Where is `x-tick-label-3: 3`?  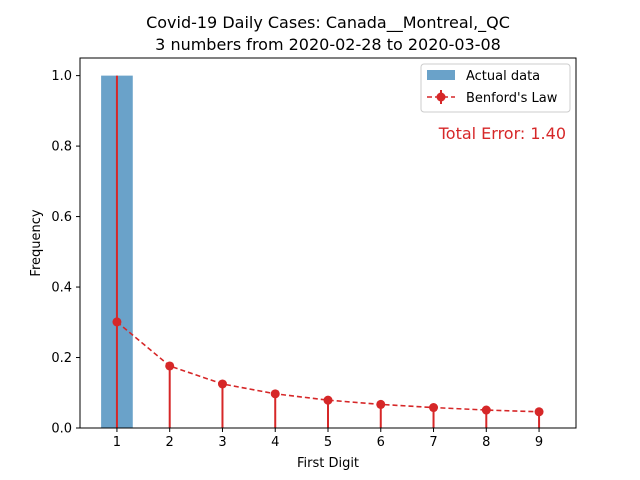
x-tick-label-3: 3 is located at coordinates (222, 442).